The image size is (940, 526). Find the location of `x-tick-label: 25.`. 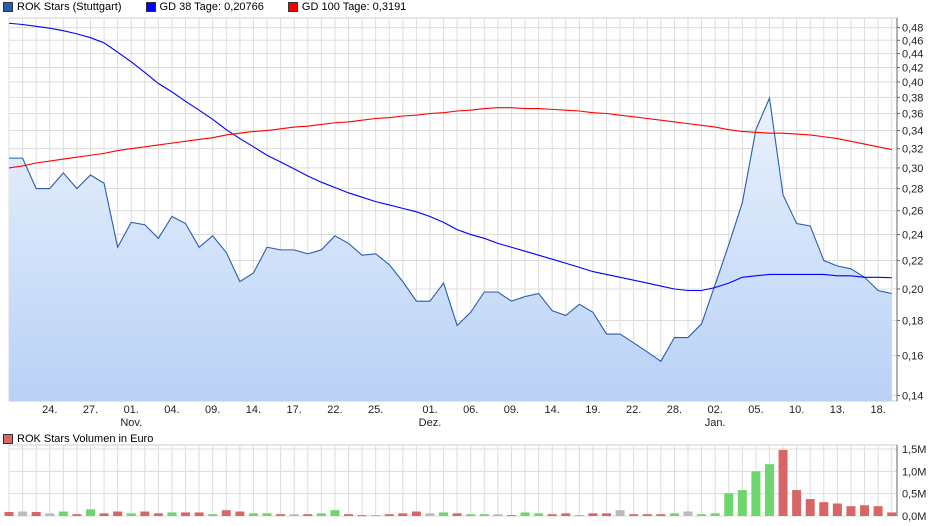

x-tick-label: 25. is located at coordinates (375, 410).